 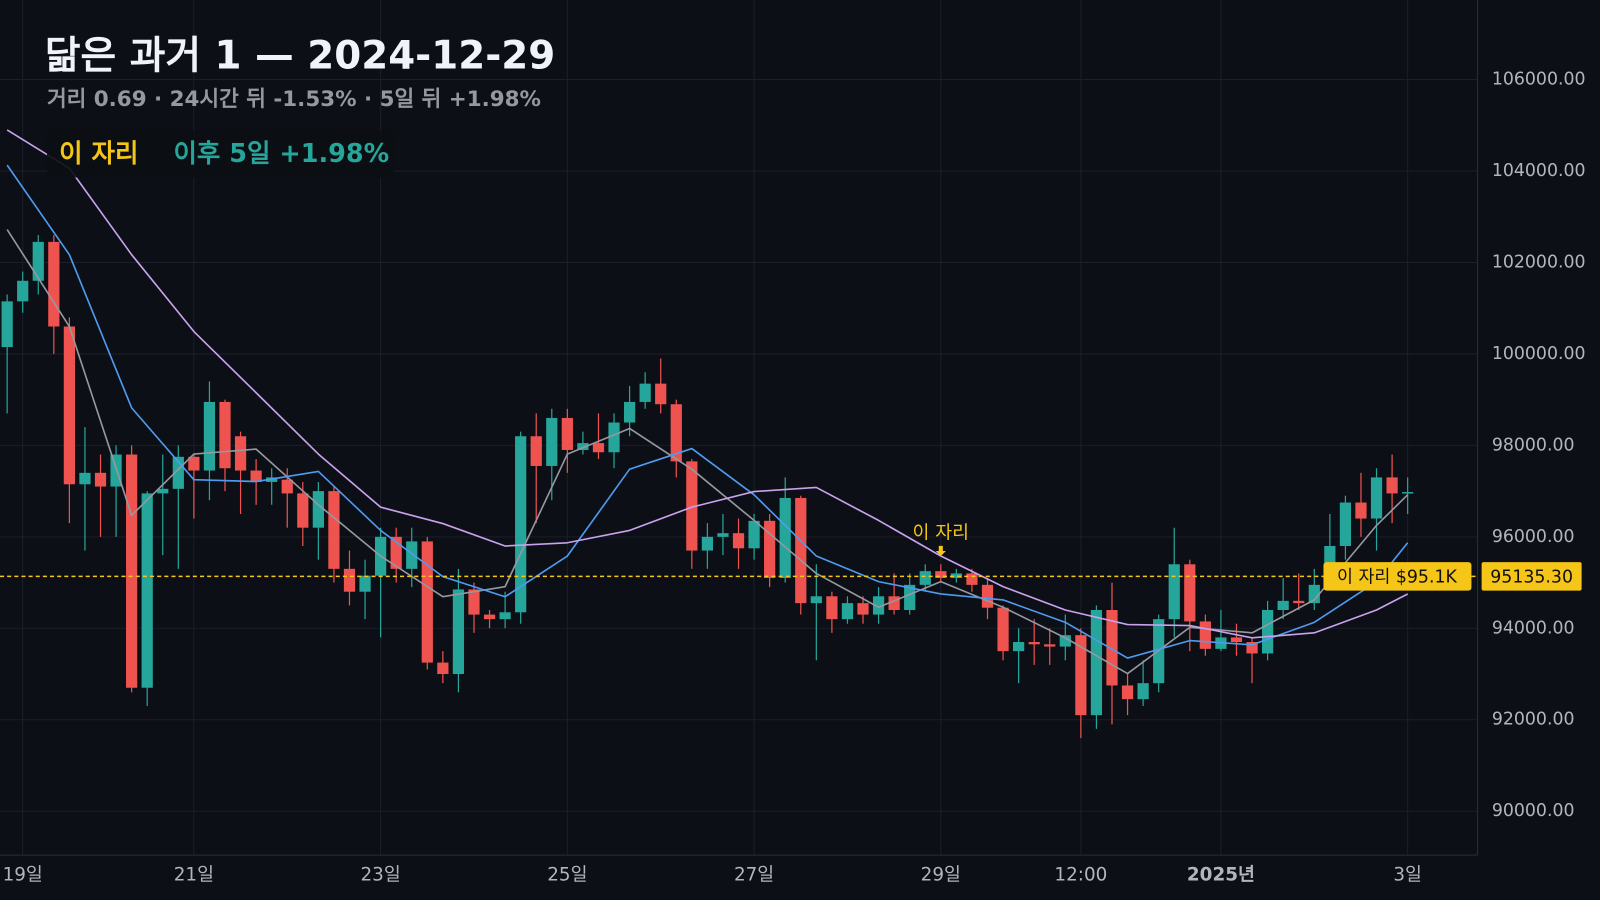 I want to click on badge-text: 이후 5일 +1.98%, so click(x=281, y=154).